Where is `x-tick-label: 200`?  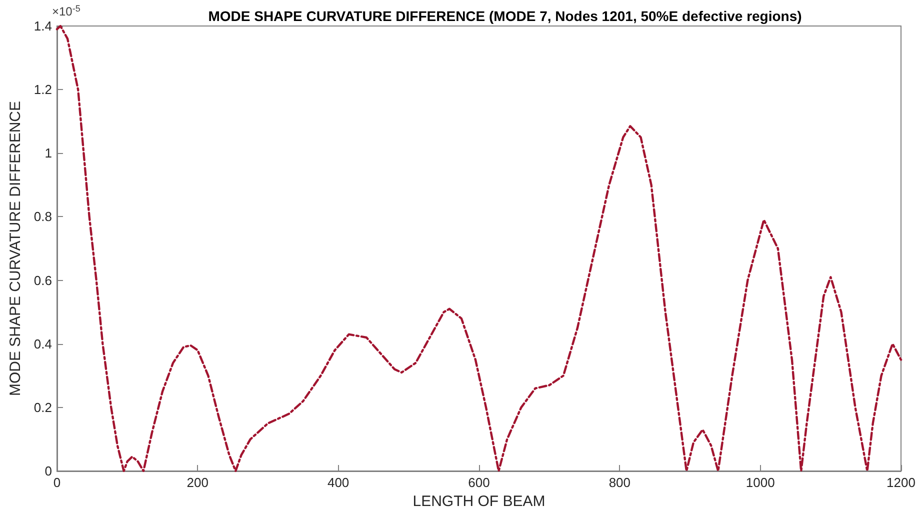 x-tick-label: 200 is located at coordinates (197, 482).